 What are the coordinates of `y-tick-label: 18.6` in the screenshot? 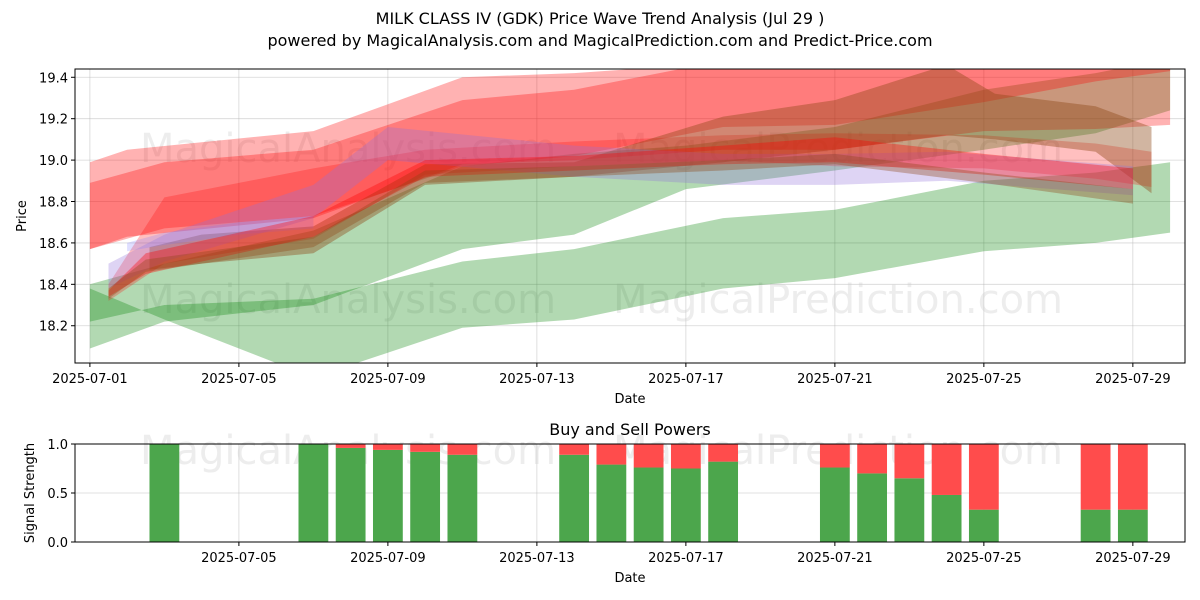 It's located at (53, 244).